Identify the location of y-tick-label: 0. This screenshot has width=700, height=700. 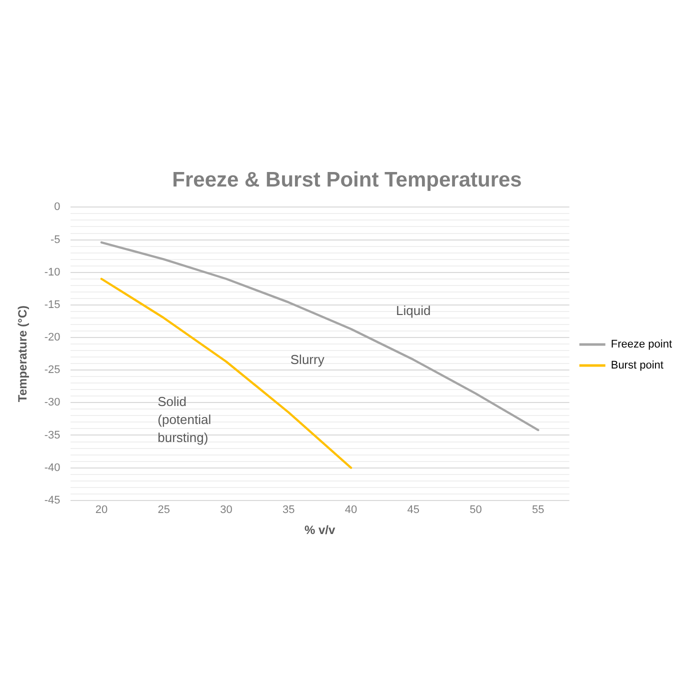
(57, 207).